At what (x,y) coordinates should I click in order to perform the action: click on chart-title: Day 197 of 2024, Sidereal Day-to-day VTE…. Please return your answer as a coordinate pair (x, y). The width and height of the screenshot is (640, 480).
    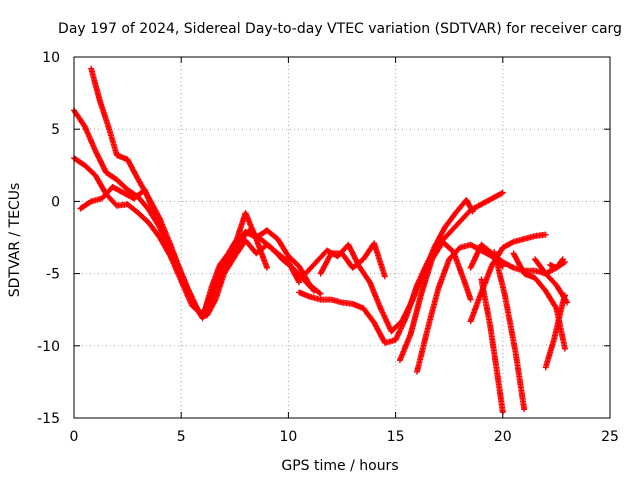
    Looking at the image, I should click on (340, 29).